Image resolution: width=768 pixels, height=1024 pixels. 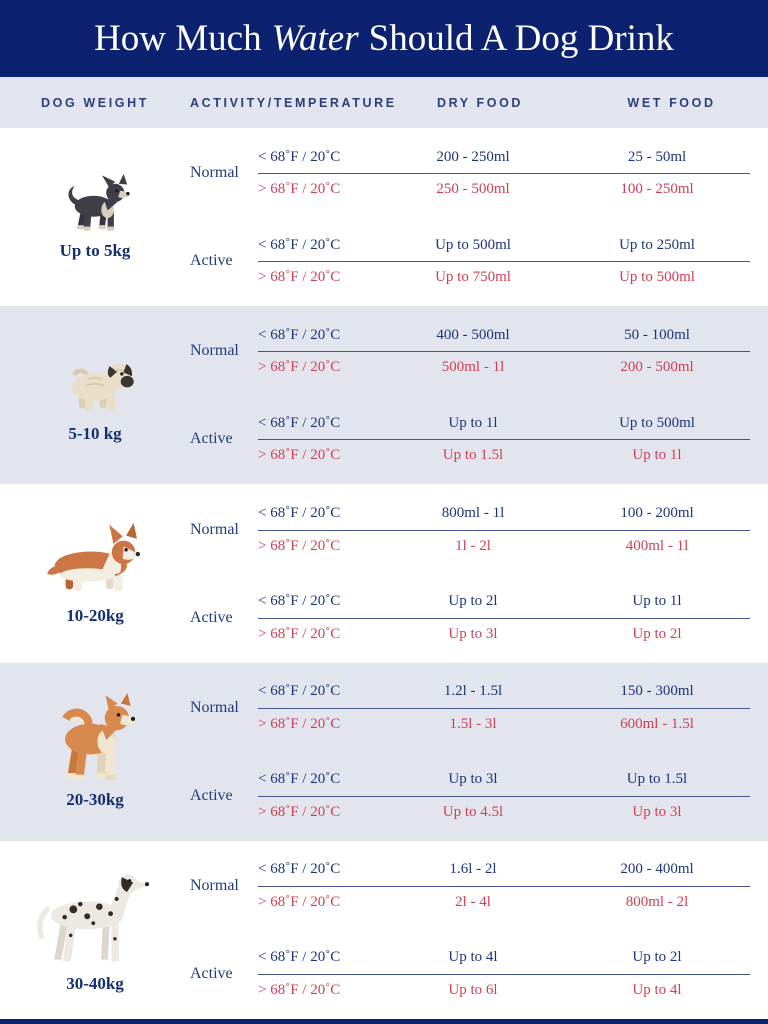 I want to click on table-row: < 68˚F / 20˚C 200 - 250ml 25 - 50ml, so click(x=504, y=157).